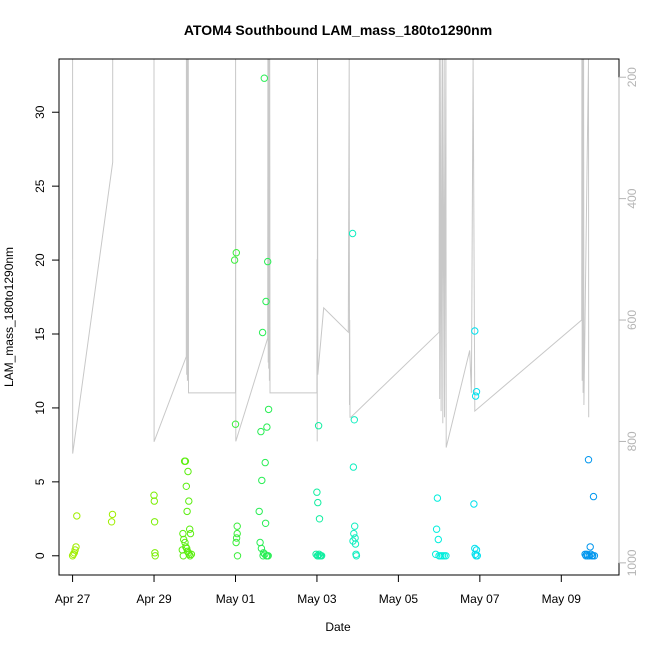 This screenshot has width=650, height=655. I want to click on y-tick-label: 5, so click(40, 481).